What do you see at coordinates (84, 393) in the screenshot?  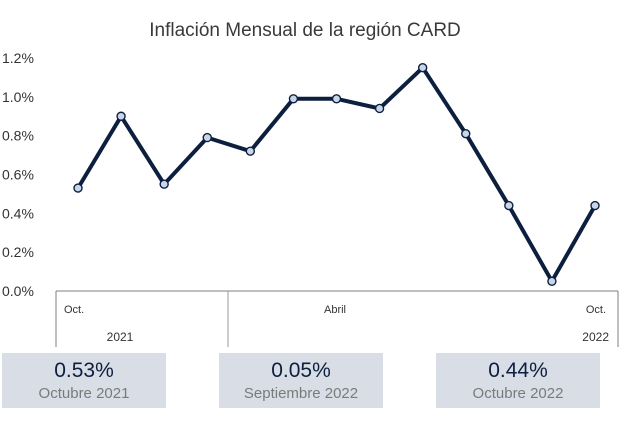 I see `card-label: Octubre 2021` at bounding box center [84, 393].